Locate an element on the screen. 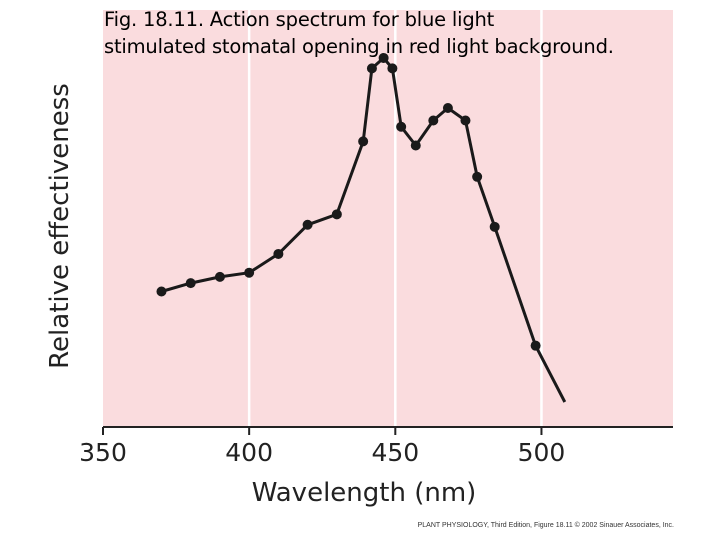 The height and width of the screenshot is (540, 720). x-ticks: 350 400 450 500 is located at coordinates (322, 447).